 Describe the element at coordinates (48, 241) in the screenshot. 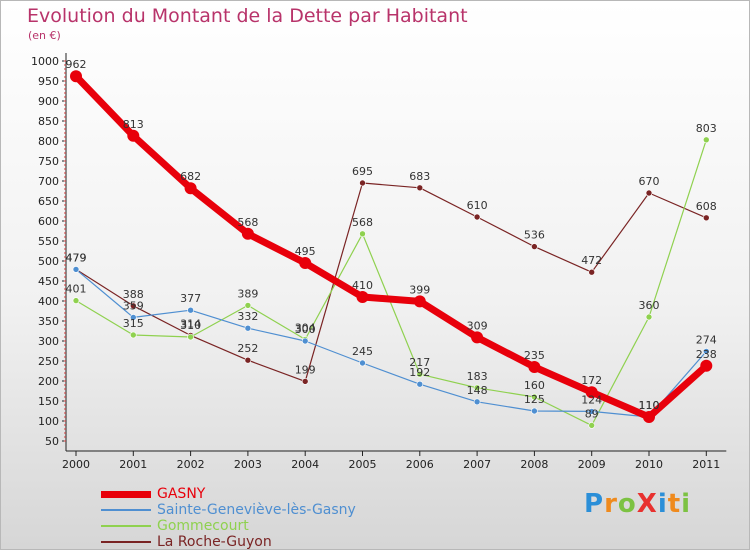

I see `y-tick-label: 550` at that location.